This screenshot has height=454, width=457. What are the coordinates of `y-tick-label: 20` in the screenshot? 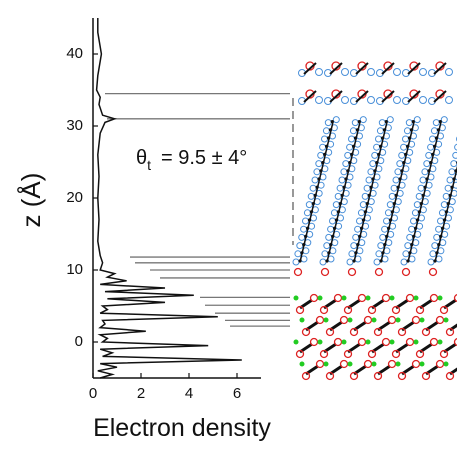 It's located at (74, 197).